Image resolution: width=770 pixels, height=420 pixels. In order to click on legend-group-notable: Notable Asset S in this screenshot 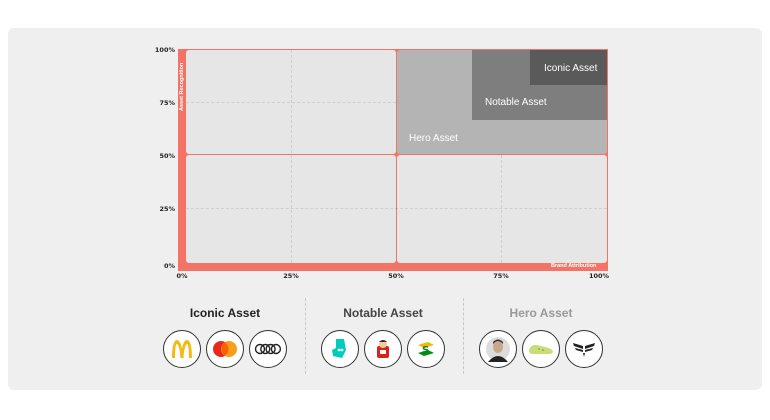, I will do `click(383, 336)`.